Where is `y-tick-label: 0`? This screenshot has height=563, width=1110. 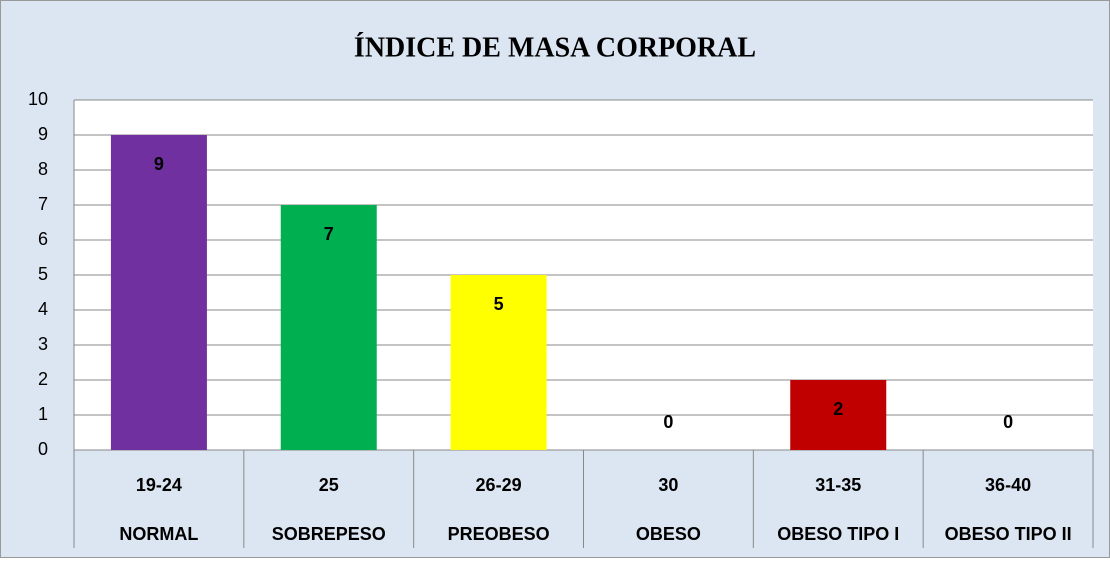
y-tick-label: 0 is located at coordinates (43, 449).